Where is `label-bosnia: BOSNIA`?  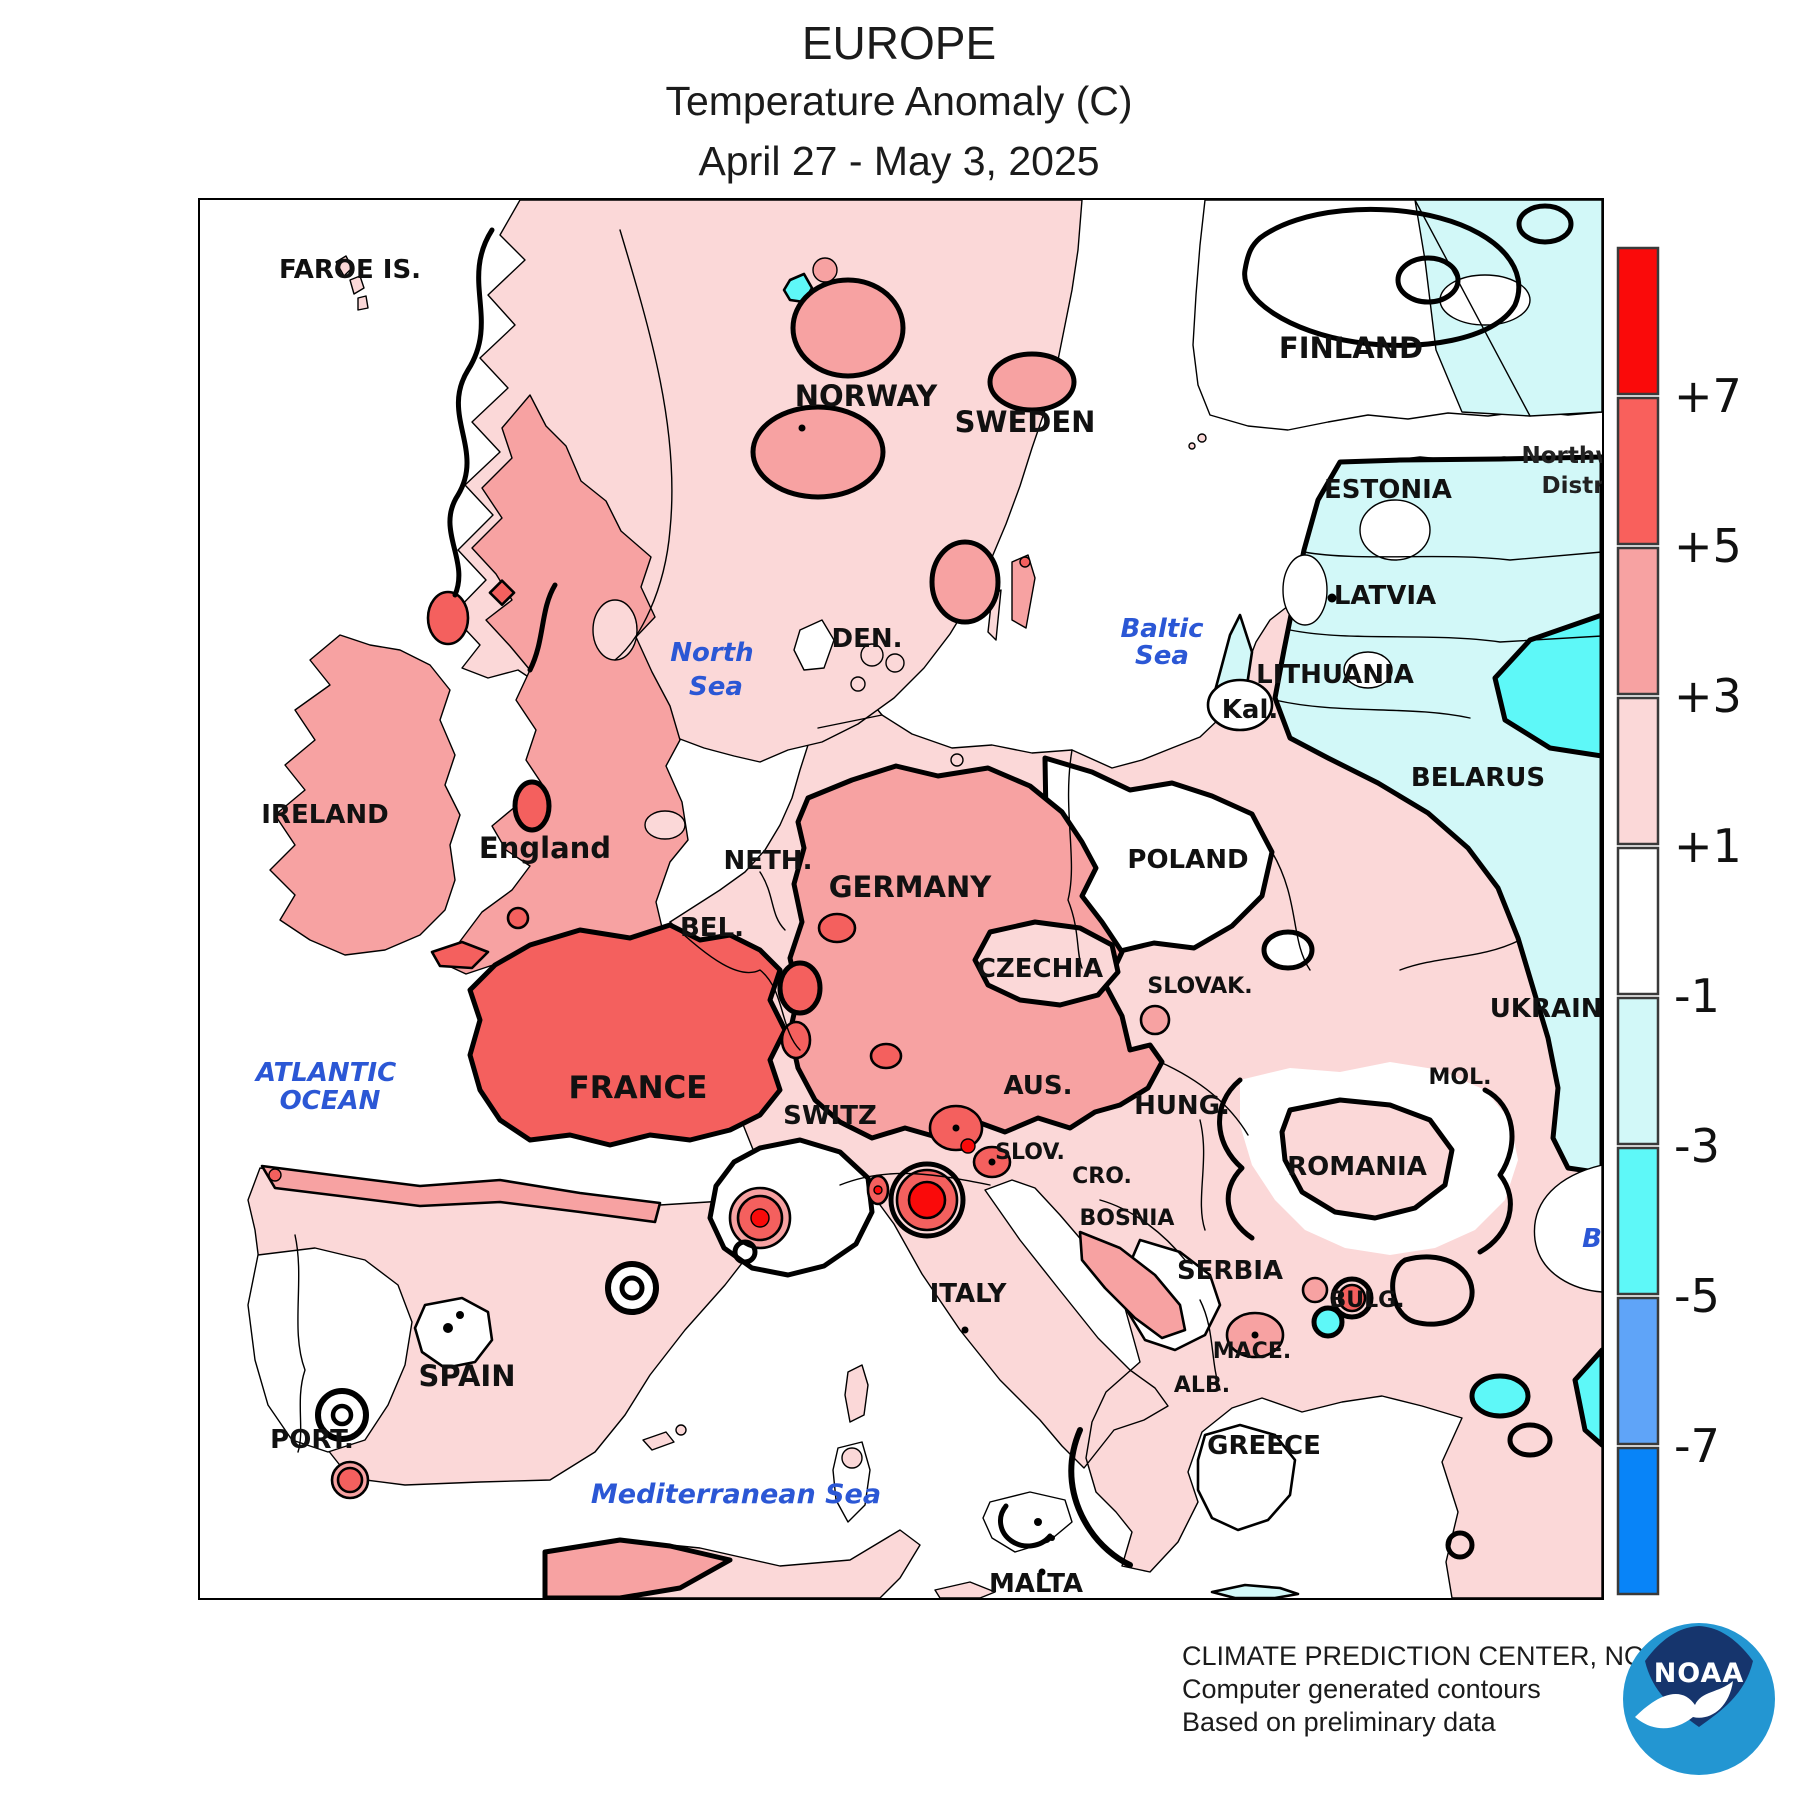
label-bosnia: BOSNIA is located at coordinates (1127, 1218).